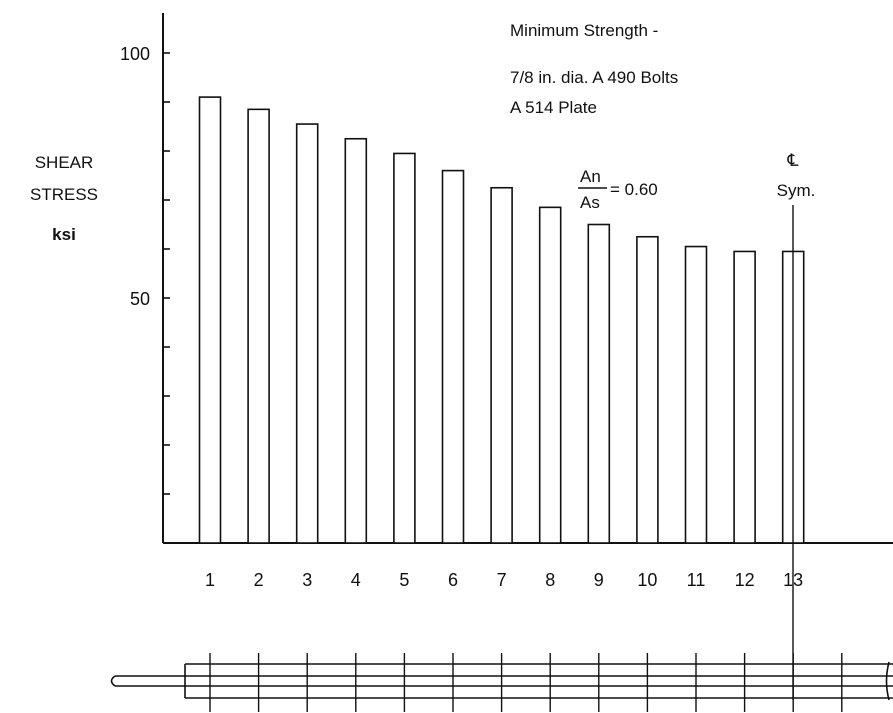  What do you see at coordinates (140, 299) in the screenshot?
I see `y-tick-label-50: 50` at bounding box center [140, 299].